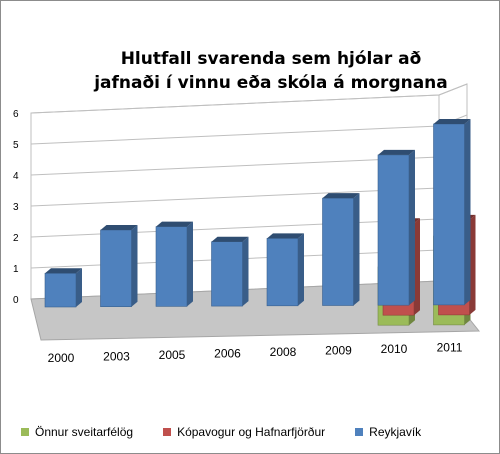  What do you see at coordinates (16, 300) in the screenshot?
I see `y-tick-label: 0` at bounding box center [16, 300].